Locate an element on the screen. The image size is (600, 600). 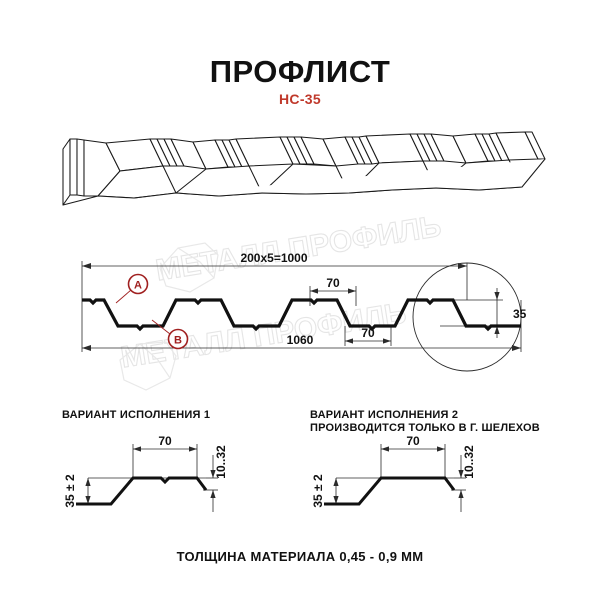
product-model: НС-35 is located at coordinates (300, 99).